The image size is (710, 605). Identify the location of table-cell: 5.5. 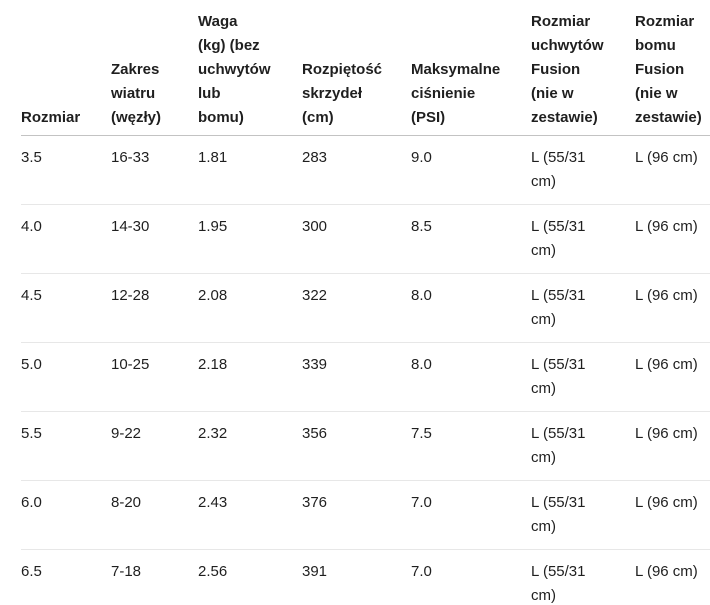
(66, 446).